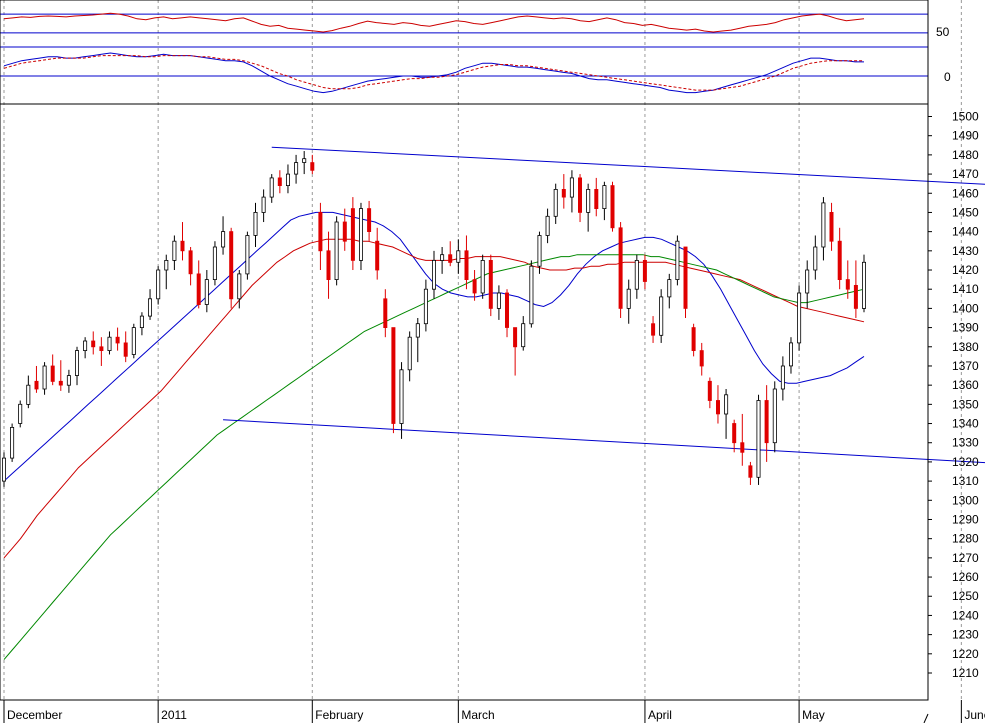 Image resolution: width=985 pixels, height=728 pixels. What do you see at coordinates (965, 654) in the screenshot?
I see `y-tick-label: 1220` at bounding box center [965, 654].